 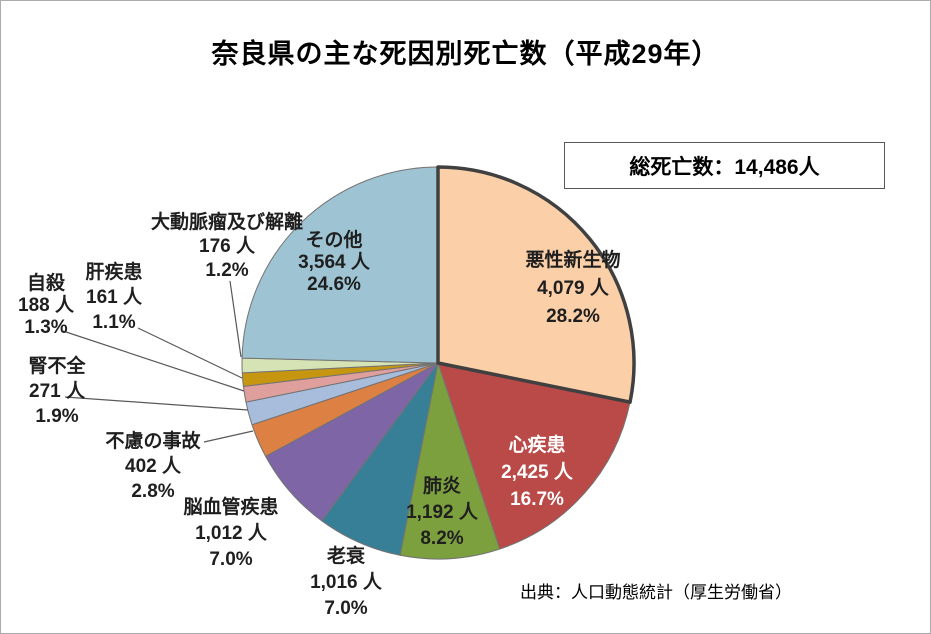 What do you see at coordinates (57, 390) in the screenshot?
I see `slice-label-腎不全: 腎不全 271 人 1.9%` at bounding box center [57, 390].